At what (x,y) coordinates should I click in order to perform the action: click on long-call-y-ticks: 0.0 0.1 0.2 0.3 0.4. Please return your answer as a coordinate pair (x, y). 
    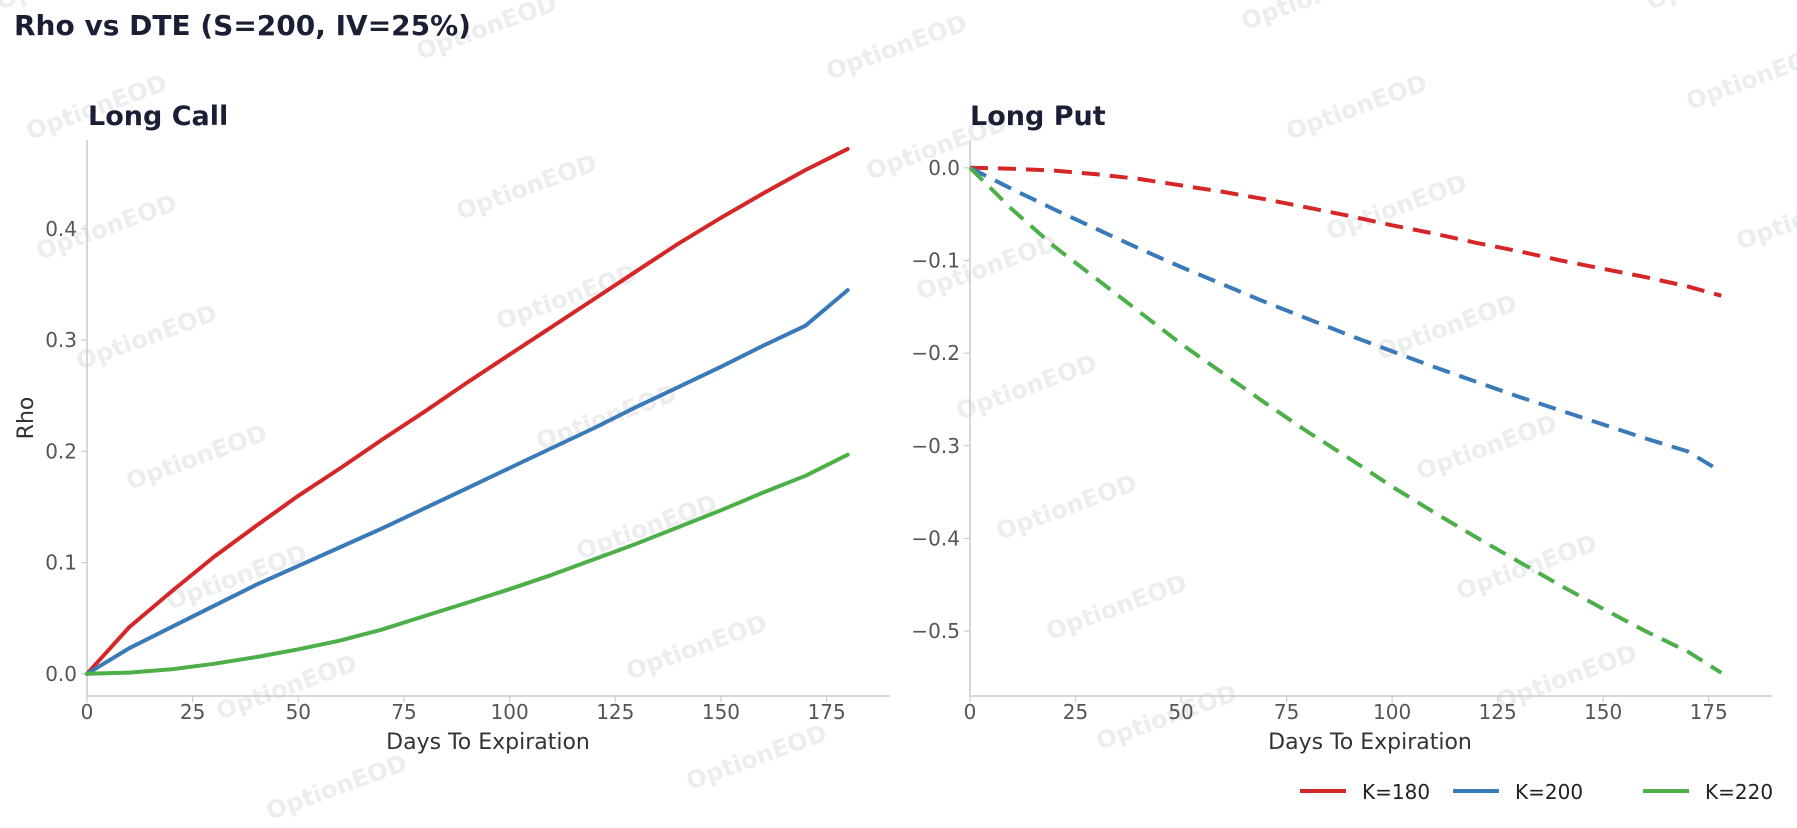
    Looking at the image, I should click on (66, 451).